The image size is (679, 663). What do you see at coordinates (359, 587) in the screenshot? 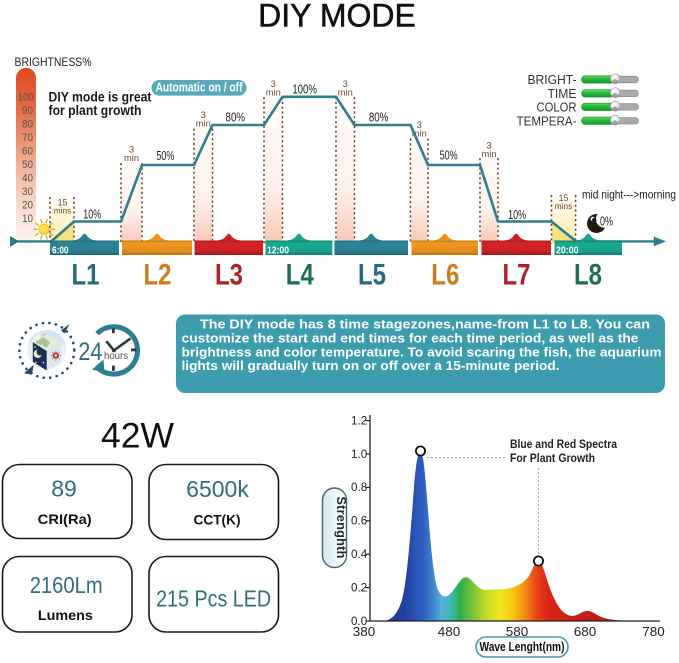
I see `svg-text: 0.2` at bounding box center [359, 587].